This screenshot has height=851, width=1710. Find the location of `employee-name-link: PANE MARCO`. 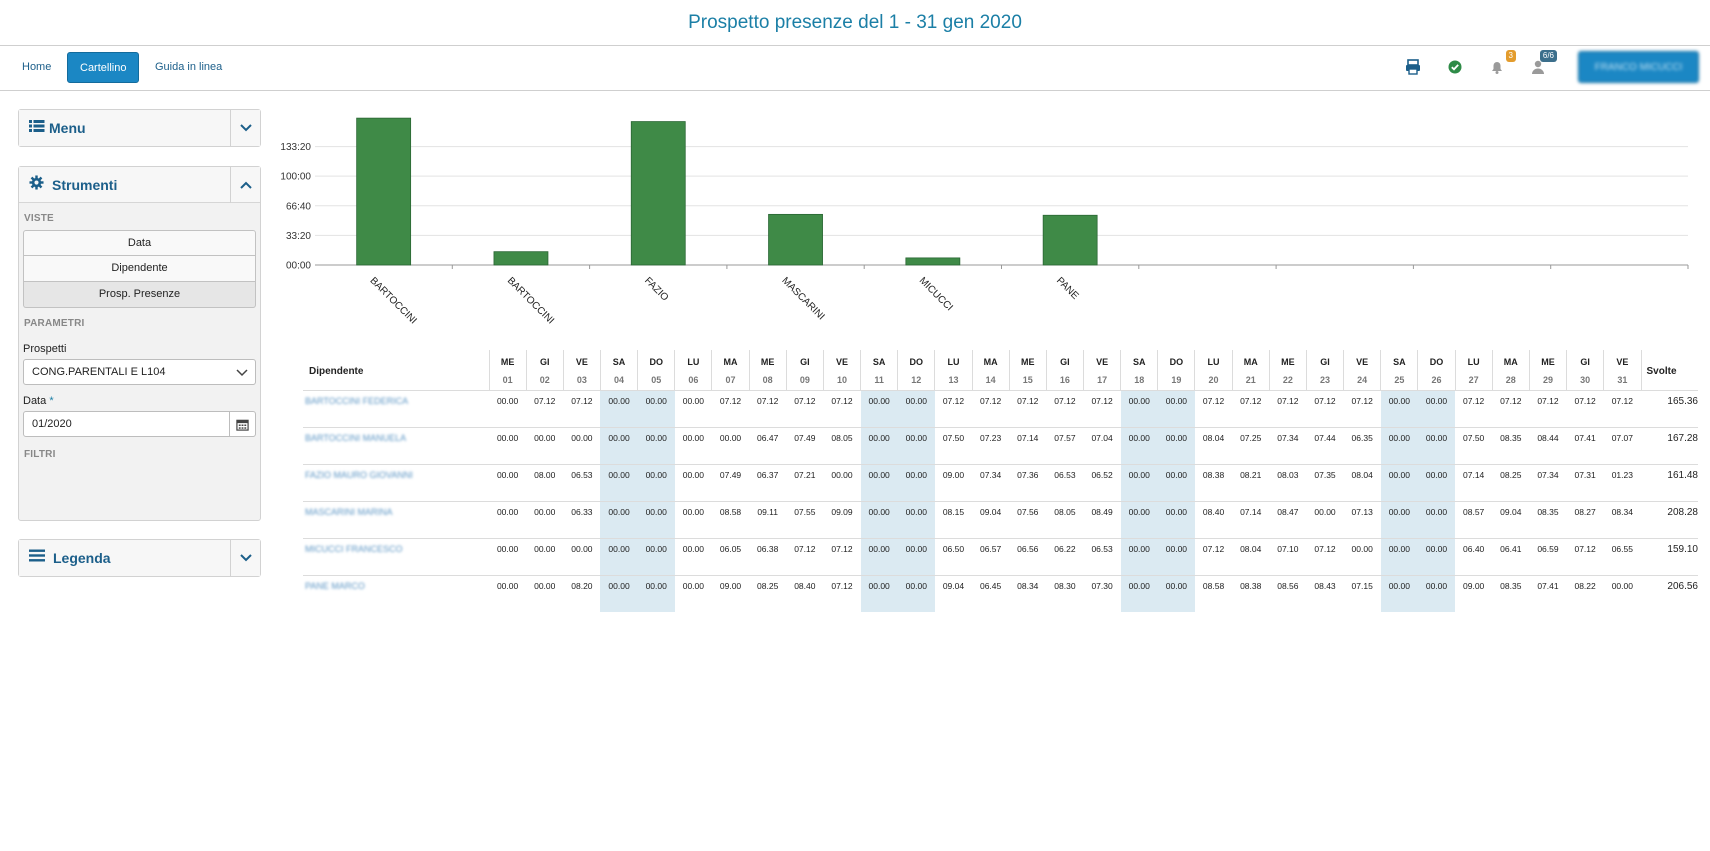

employee-name-link: PANE MARCO is located at coordinates (396, 593).